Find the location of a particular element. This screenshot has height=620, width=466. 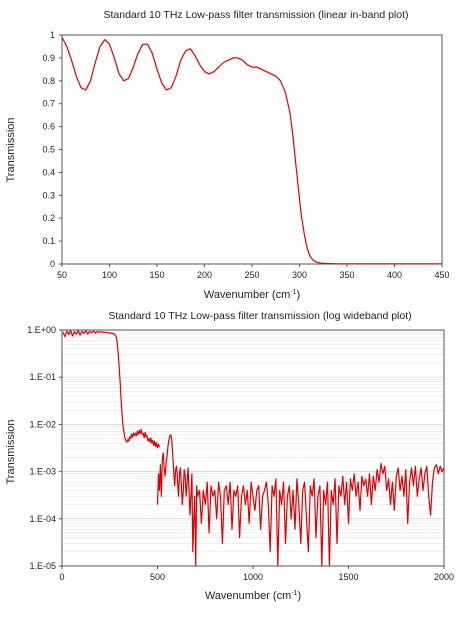

chart-log-x-ticks: 0 500 1000 1500 2000 is located at coordinates (256, 574).